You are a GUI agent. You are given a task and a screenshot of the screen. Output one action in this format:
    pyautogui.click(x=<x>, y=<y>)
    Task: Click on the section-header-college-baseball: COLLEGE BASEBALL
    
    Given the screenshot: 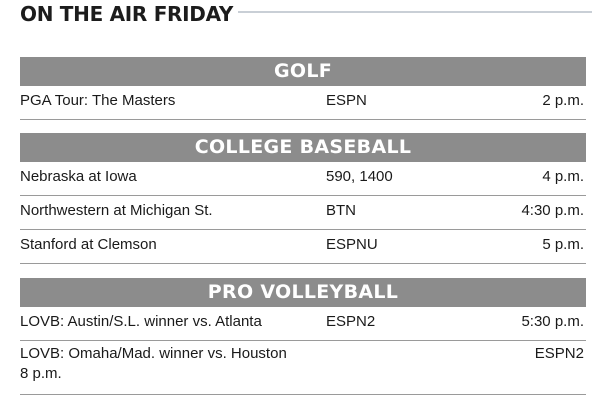 What is the action you would take?
    pyautogui.click(x=303, y=147)
    